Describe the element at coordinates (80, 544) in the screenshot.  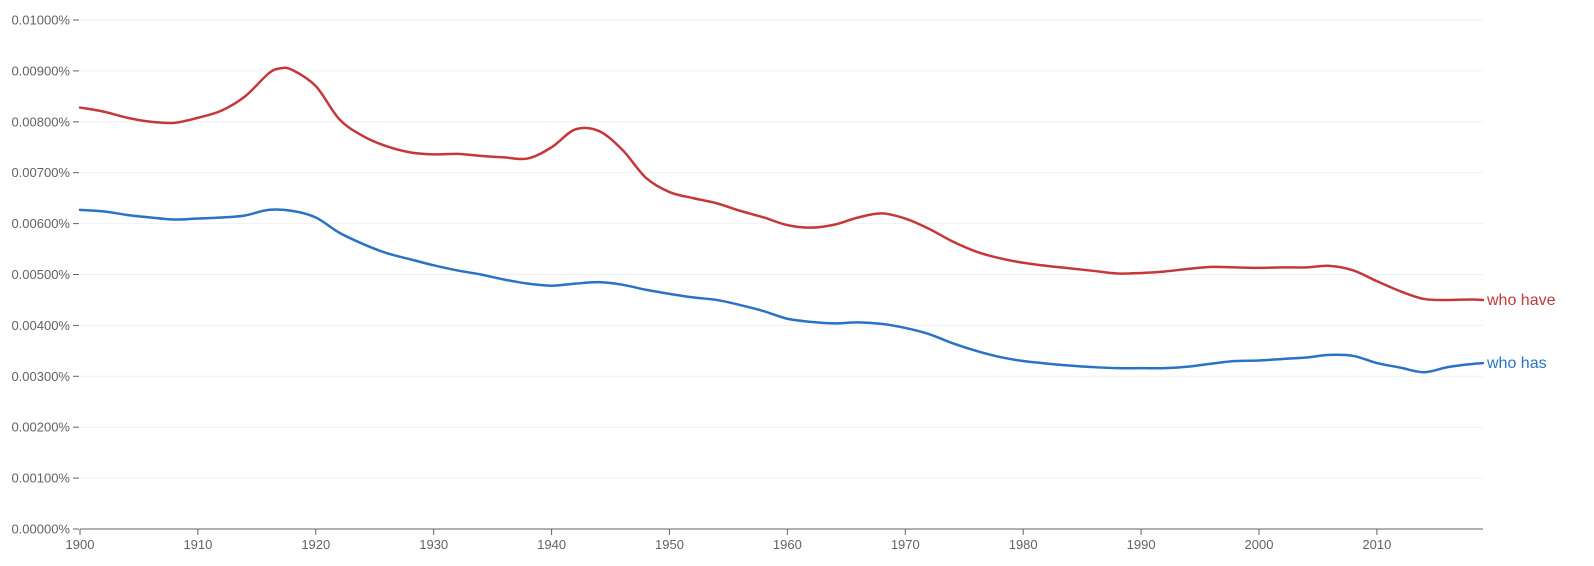
I see `x-tick-label: 1900` at that location.